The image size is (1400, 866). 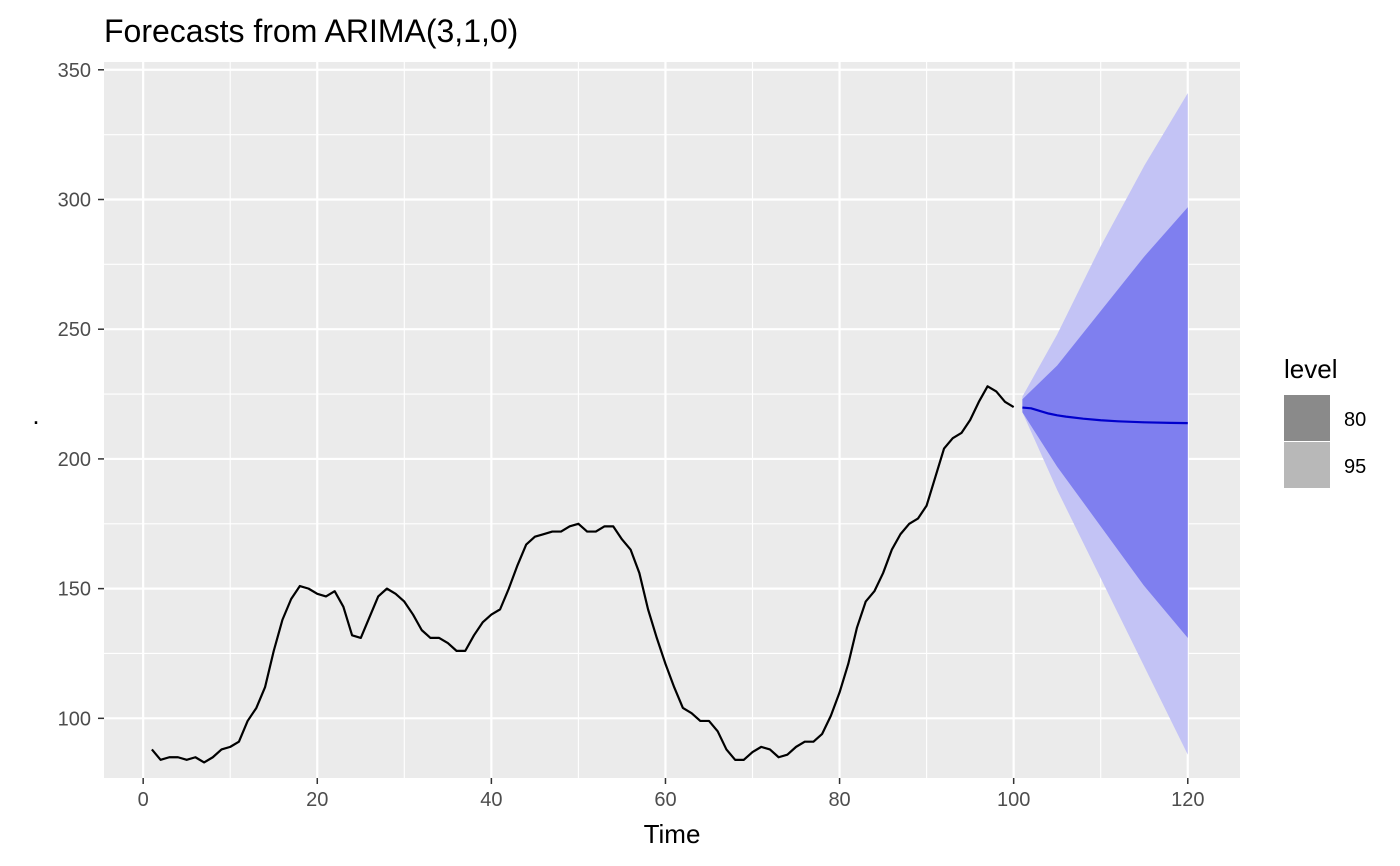 What do you see at coordinates (35, 415) in the screenshot?
I see `y-axis-title: .` at bounding box center [35, 415].